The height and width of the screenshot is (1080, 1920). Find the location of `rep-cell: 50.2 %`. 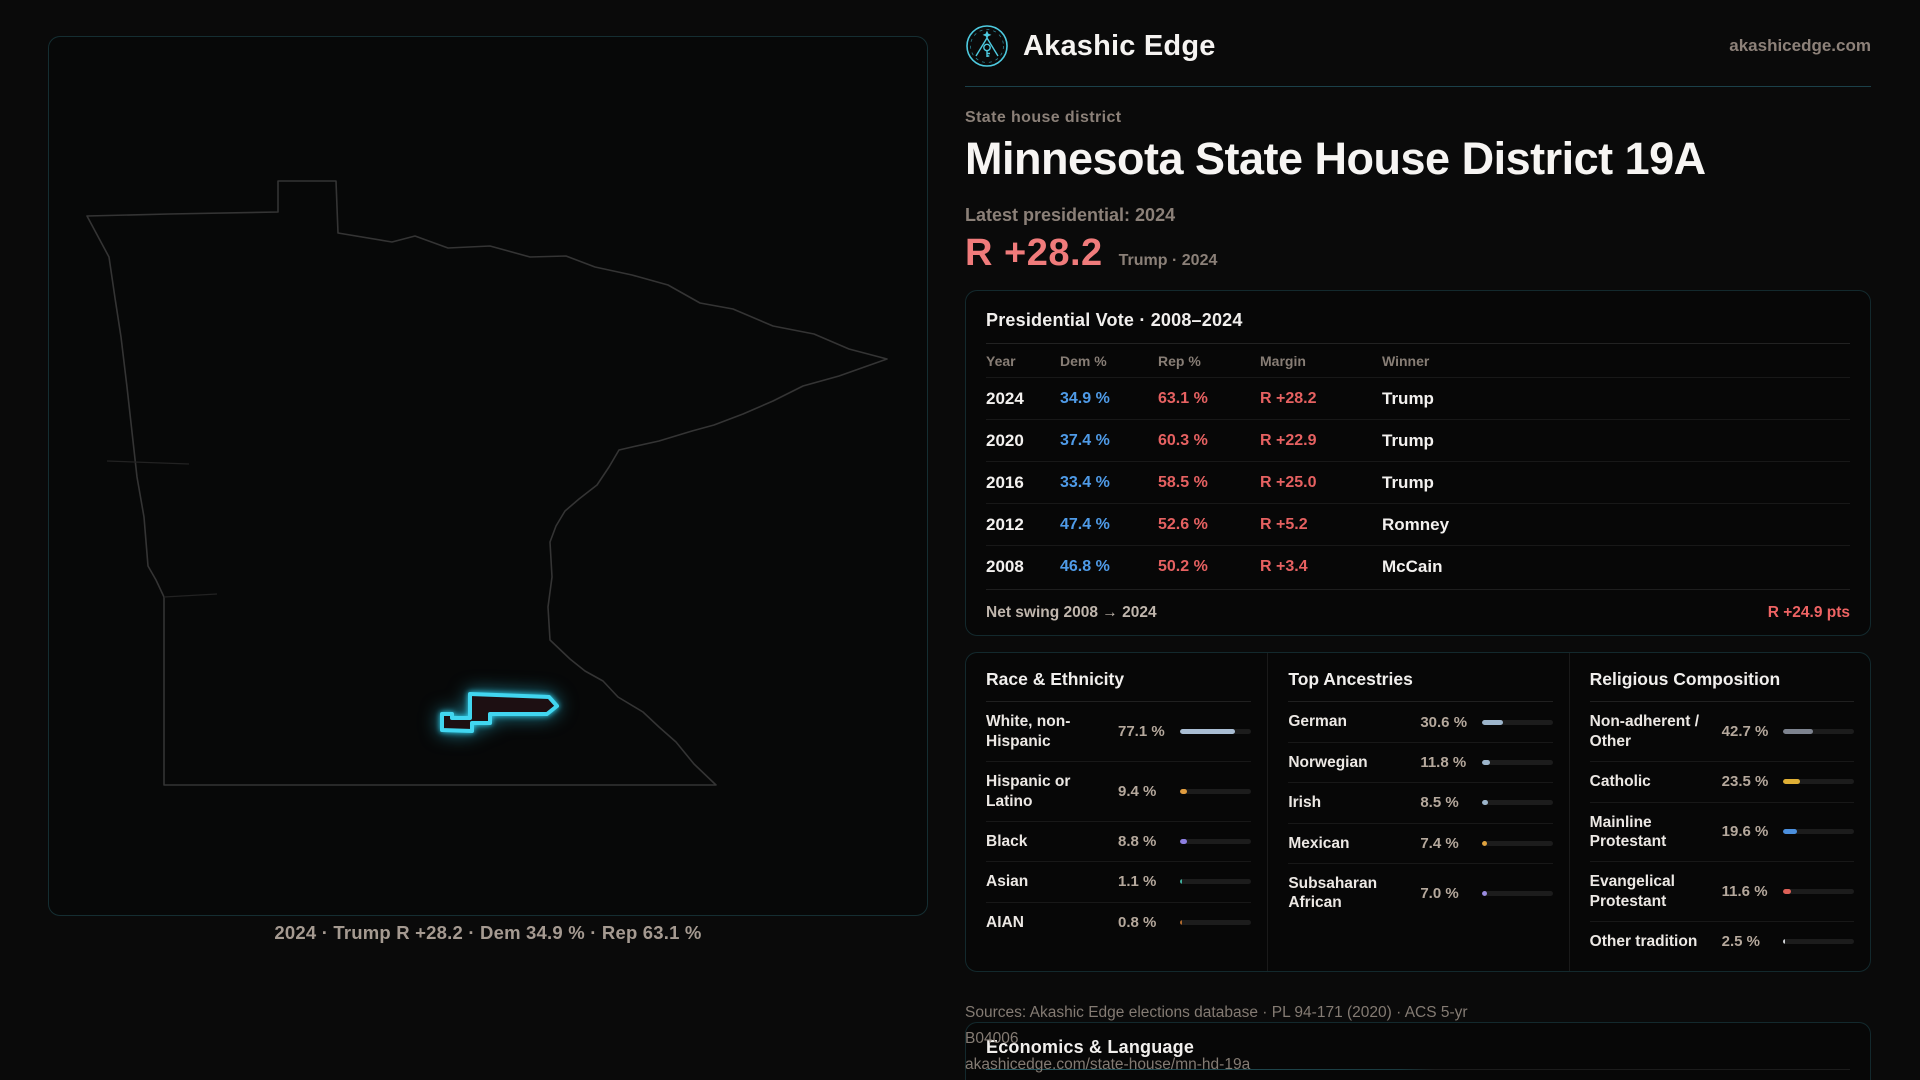

rep-cell: 50.2 % is located at coordinates (1183, 566).